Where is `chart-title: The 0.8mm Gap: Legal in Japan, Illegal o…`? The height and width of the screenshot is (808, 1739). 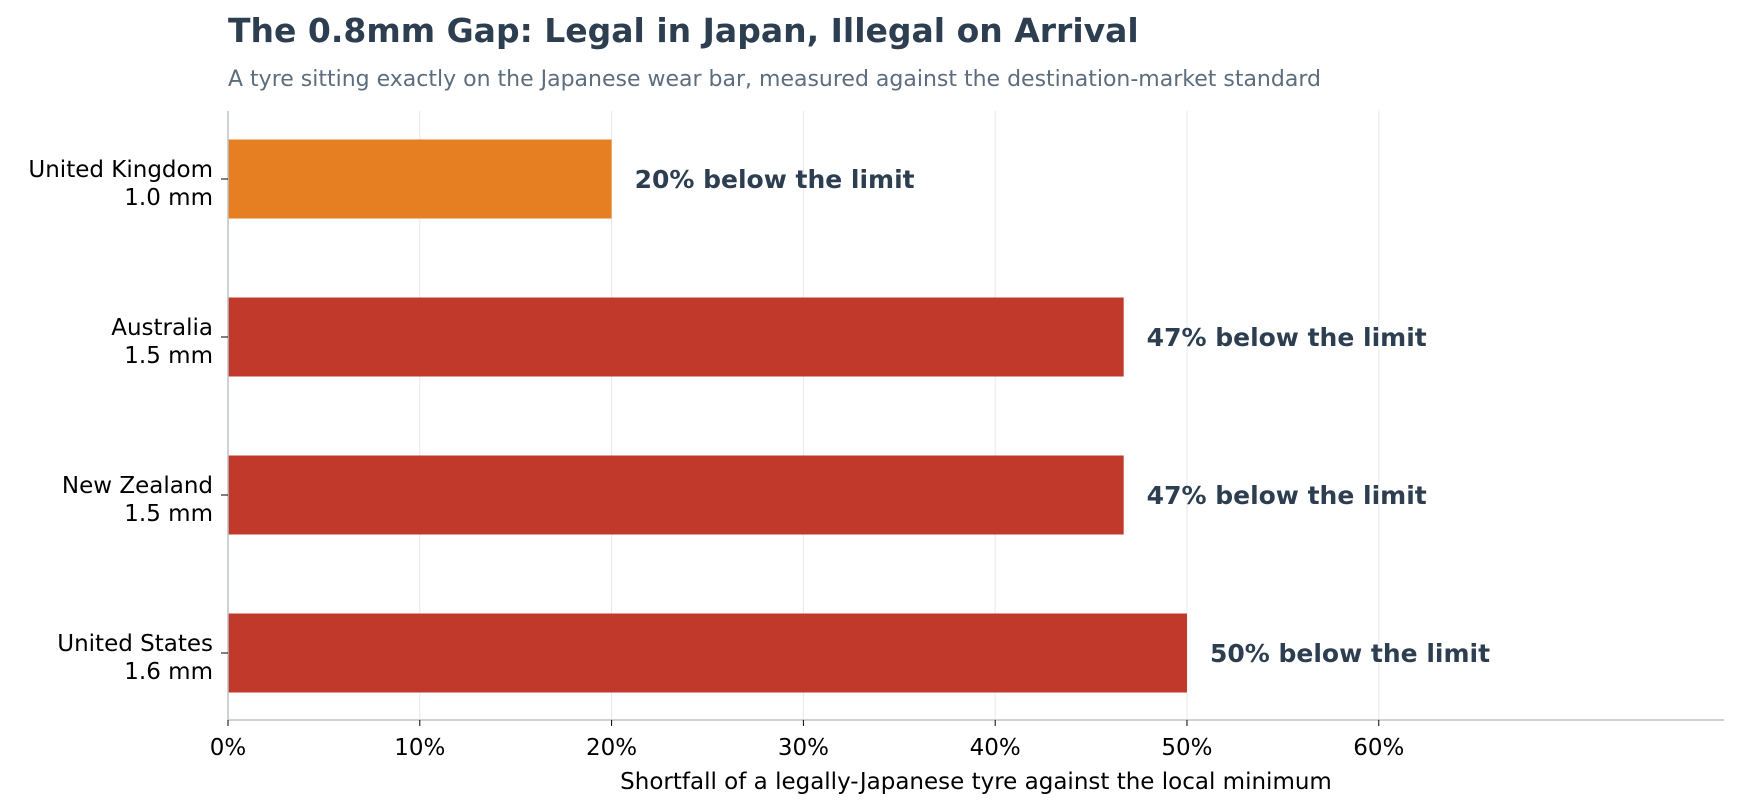 chart-title: The 0.8mm Gap: Legal in Japan, Illegal o… is located at coordinates (683, 30).